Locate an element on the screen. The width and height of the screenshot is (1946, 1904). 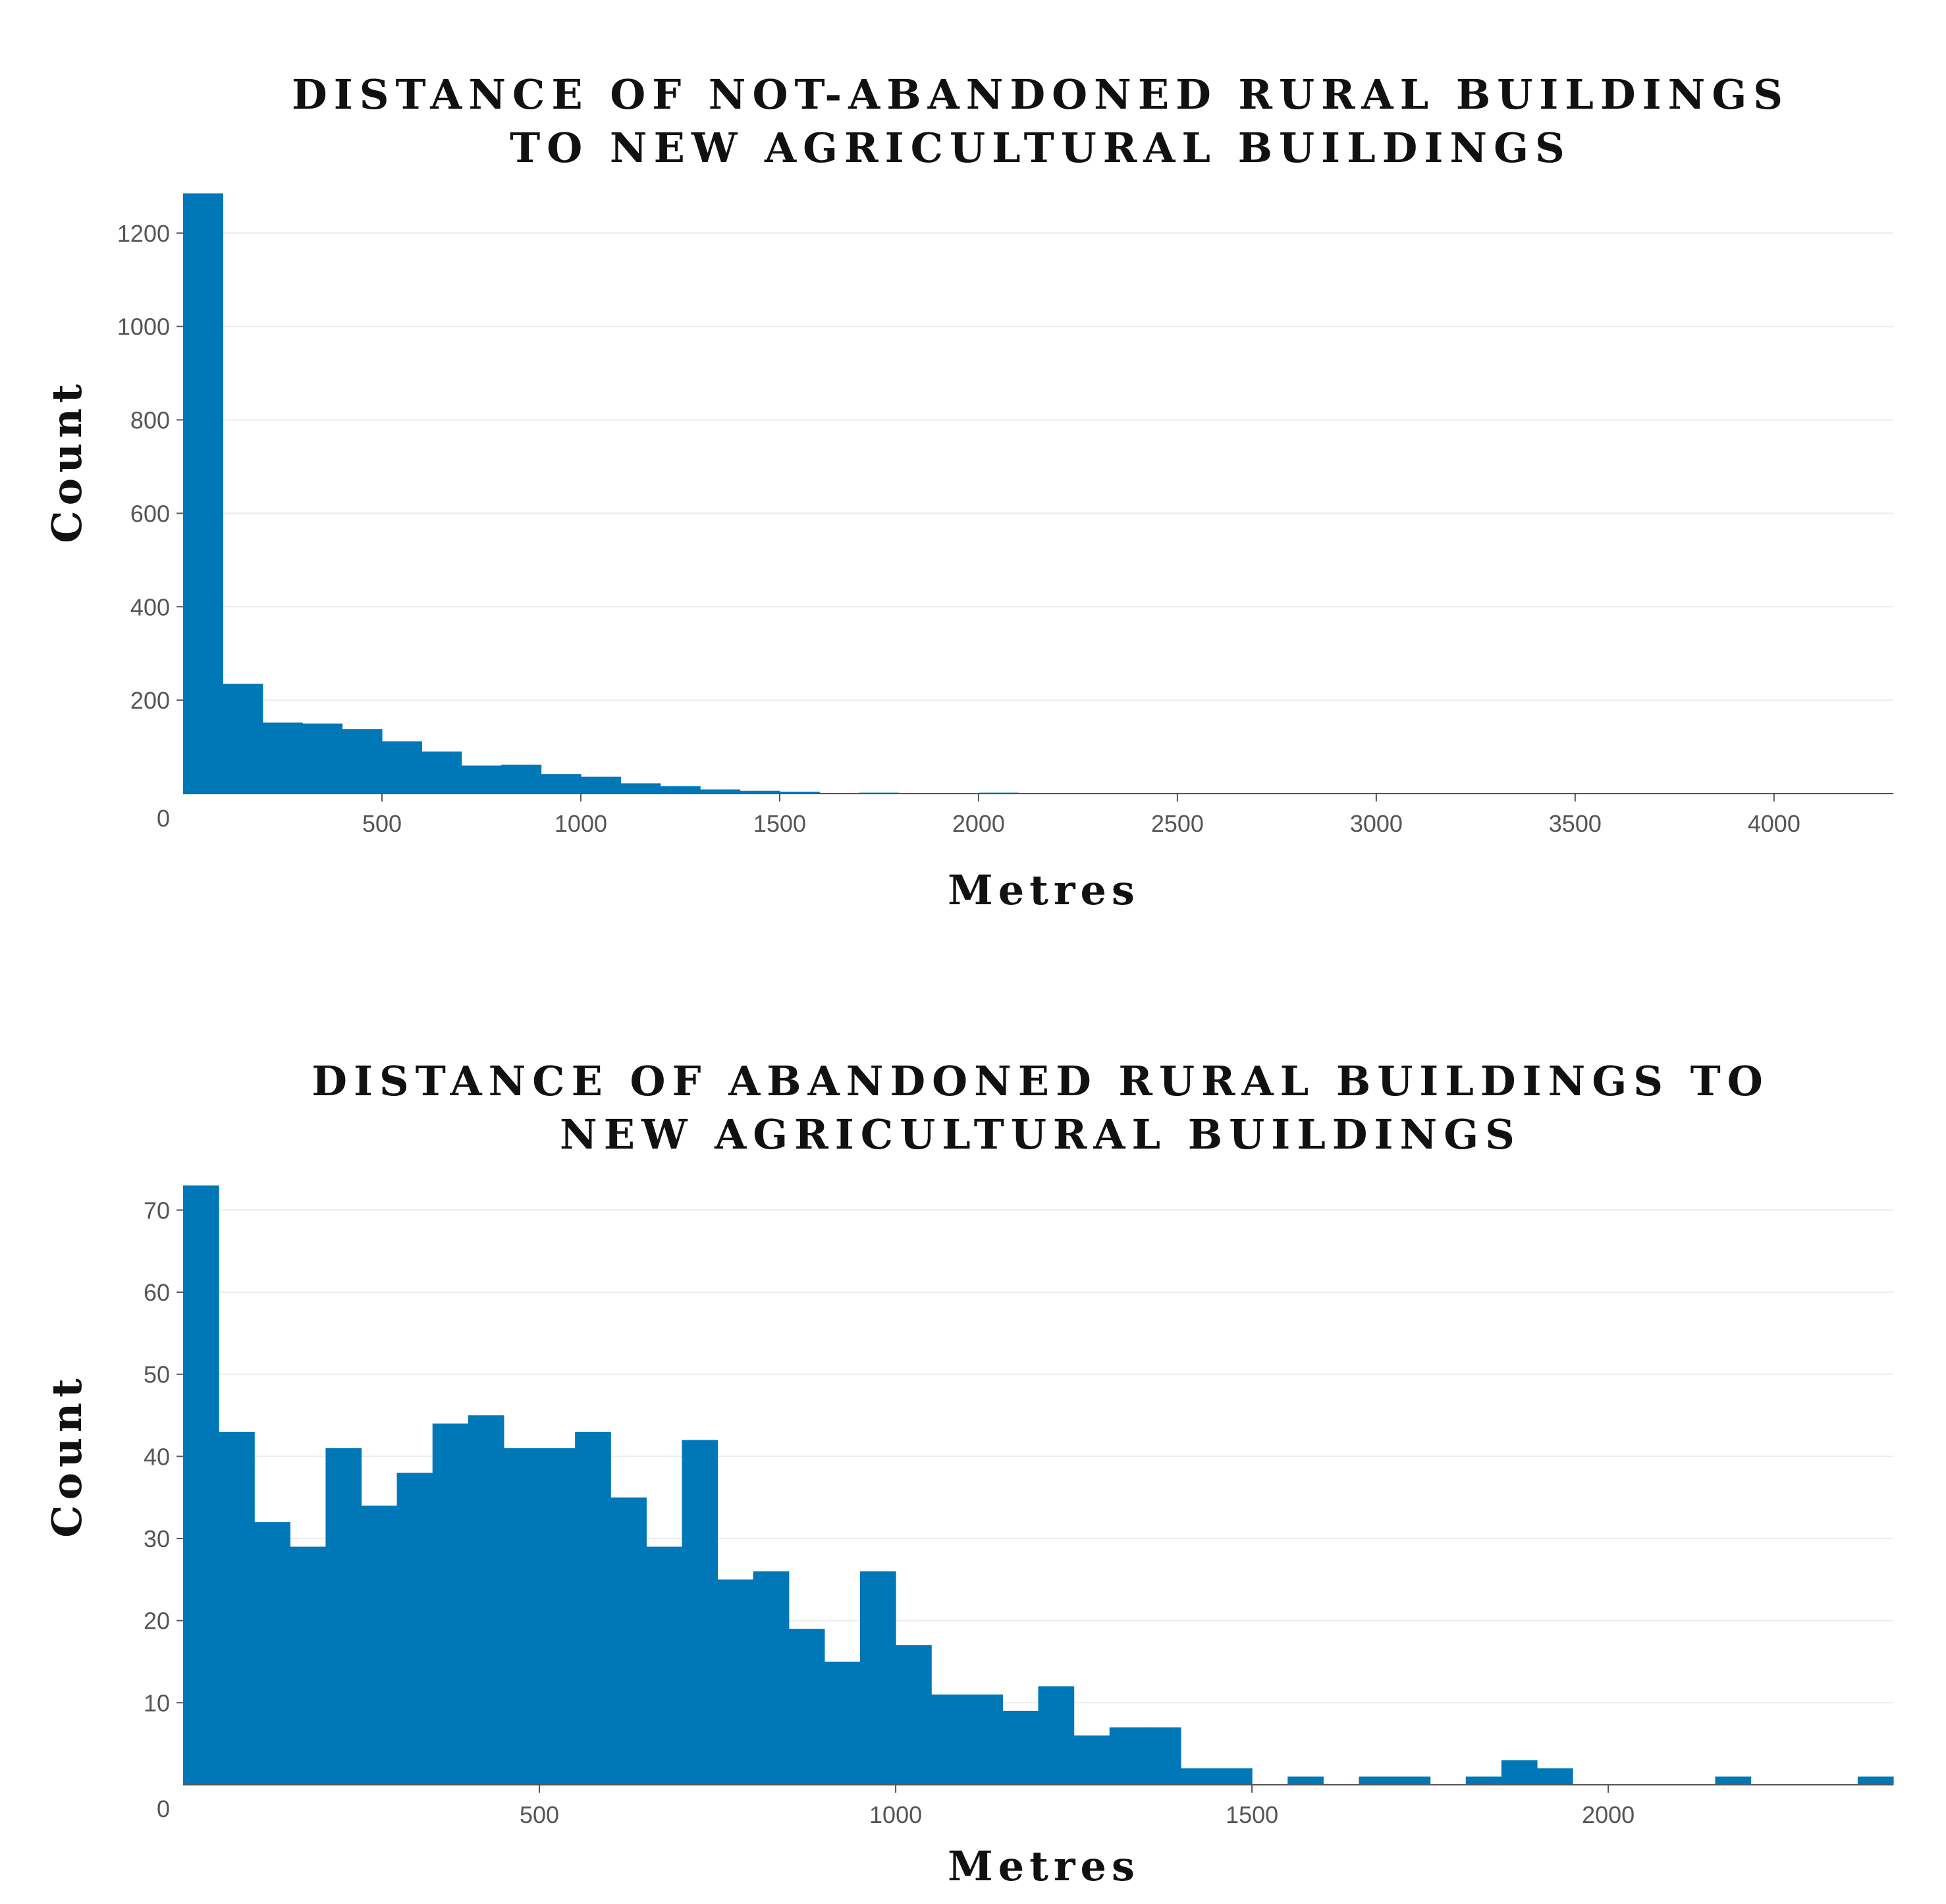
y-tick-label: 400 is located at coordinates (150, 606).